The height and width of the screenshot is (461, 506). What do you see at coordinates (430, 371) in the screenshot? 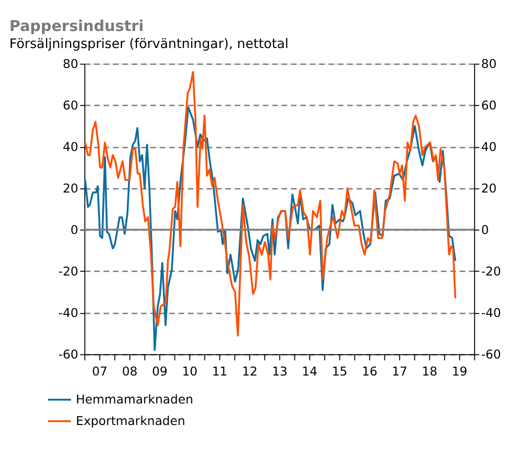
I see `x-tick-label: 18` at bounding box center [430, 371].